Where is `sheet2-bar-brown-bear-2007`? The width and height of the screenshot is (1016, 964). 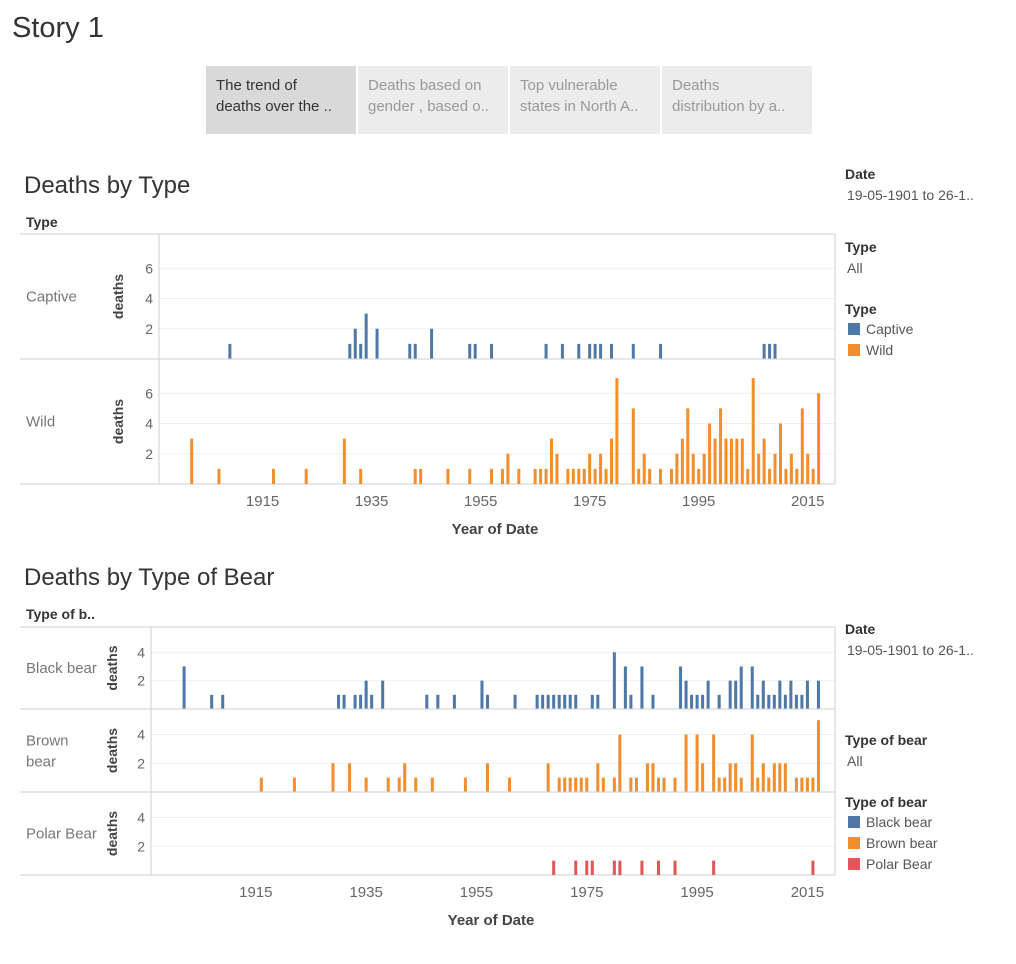 sheet2-bar-brown-bear-2007 is located at coordinates (763, 777).